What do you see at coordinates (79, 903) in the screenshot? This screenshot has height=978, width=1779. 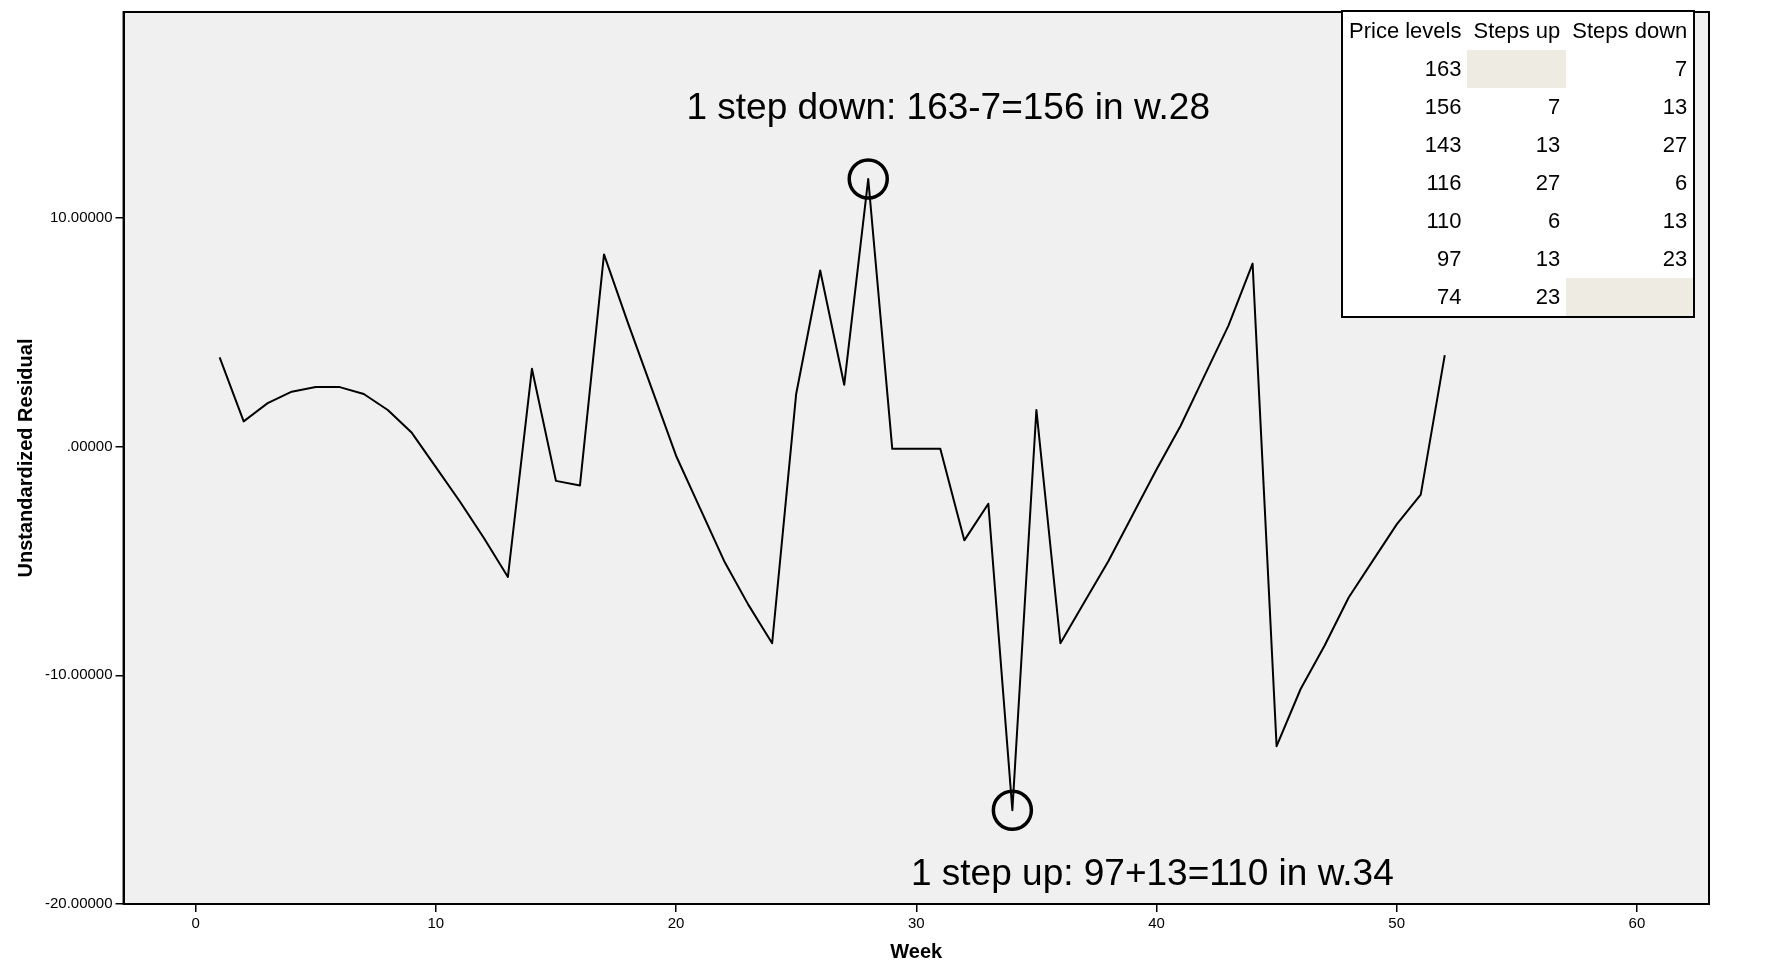 I see `y-tick-label: -20.00000` at bounding box center [79, 903].